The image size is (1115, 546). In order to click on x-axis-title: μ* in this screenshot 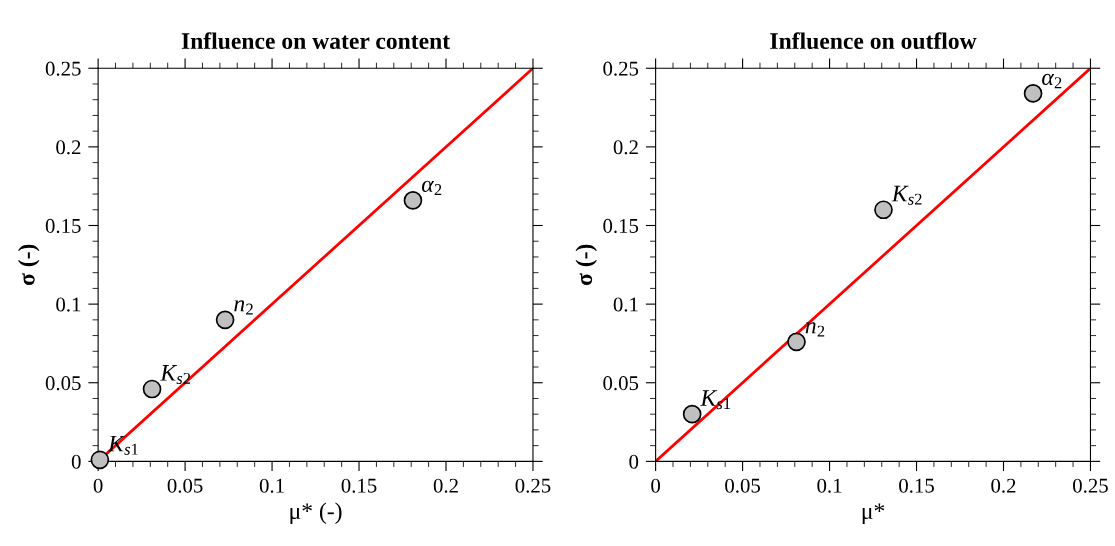, I will do `click(873, 513)`.